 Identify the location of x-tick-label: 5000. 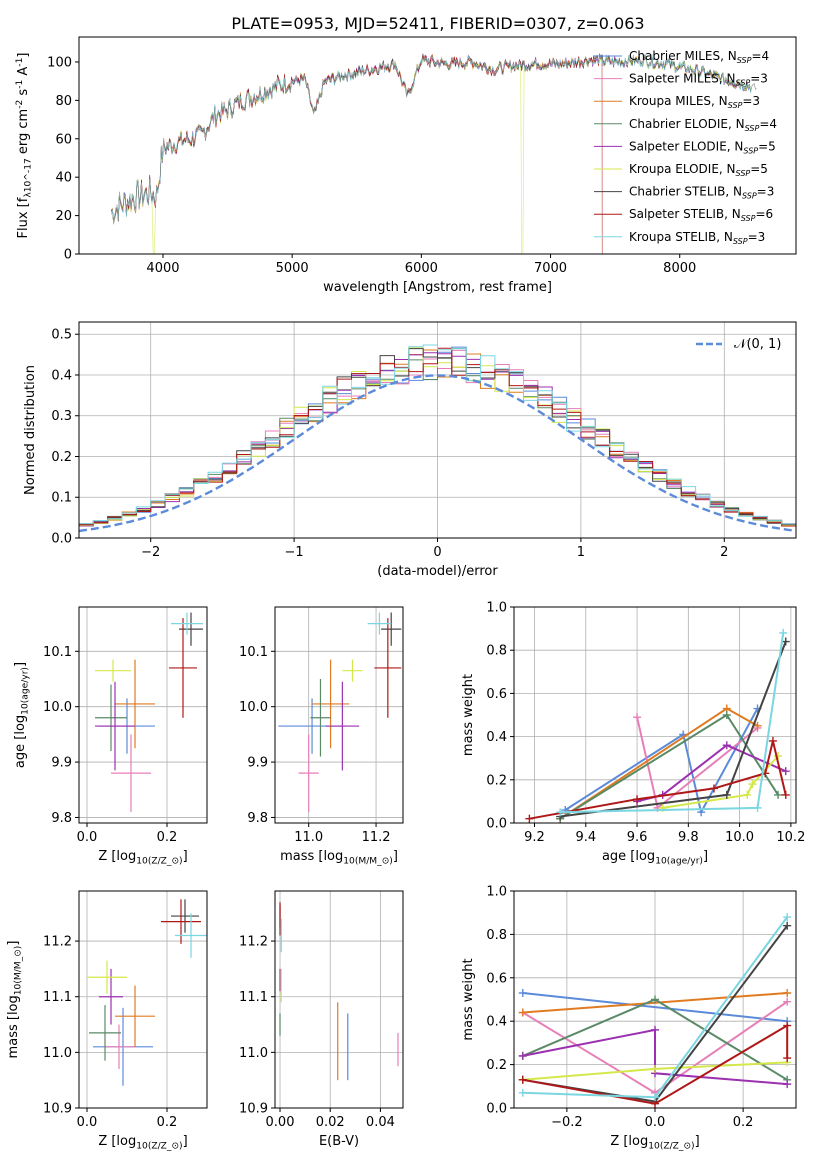
(292, 268).